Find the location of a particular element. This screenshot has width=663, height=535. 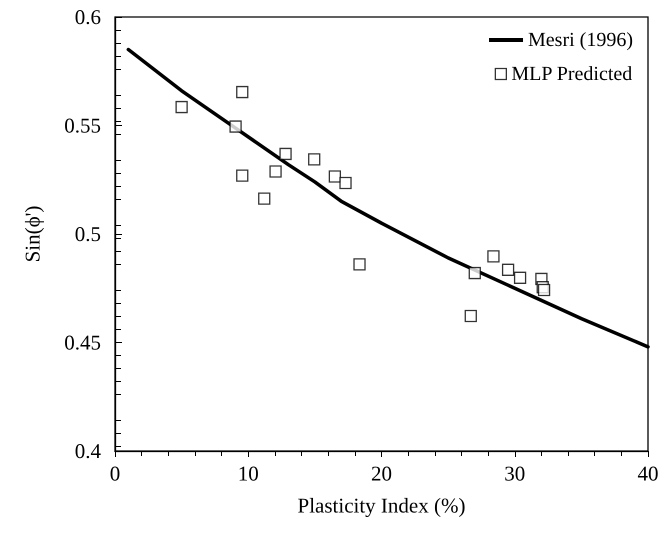

legend-label: Mesri (1996) is located at coordinates (581, 40).